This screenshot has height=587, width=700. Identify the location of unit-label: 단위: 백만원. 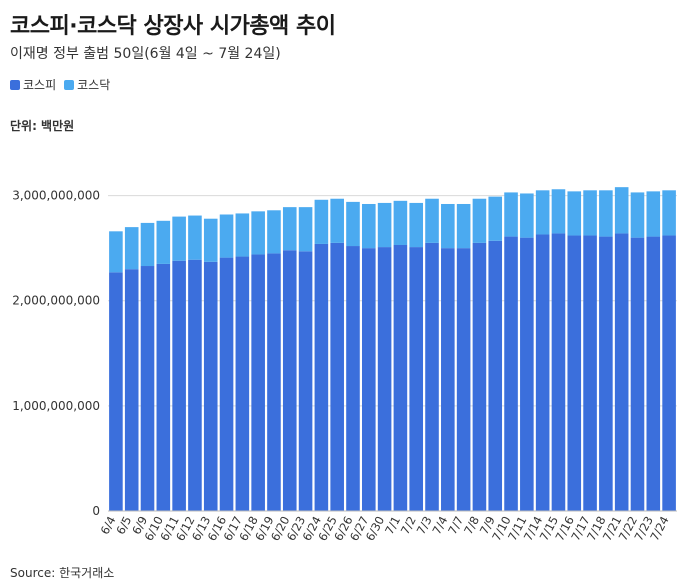
(42, 126).